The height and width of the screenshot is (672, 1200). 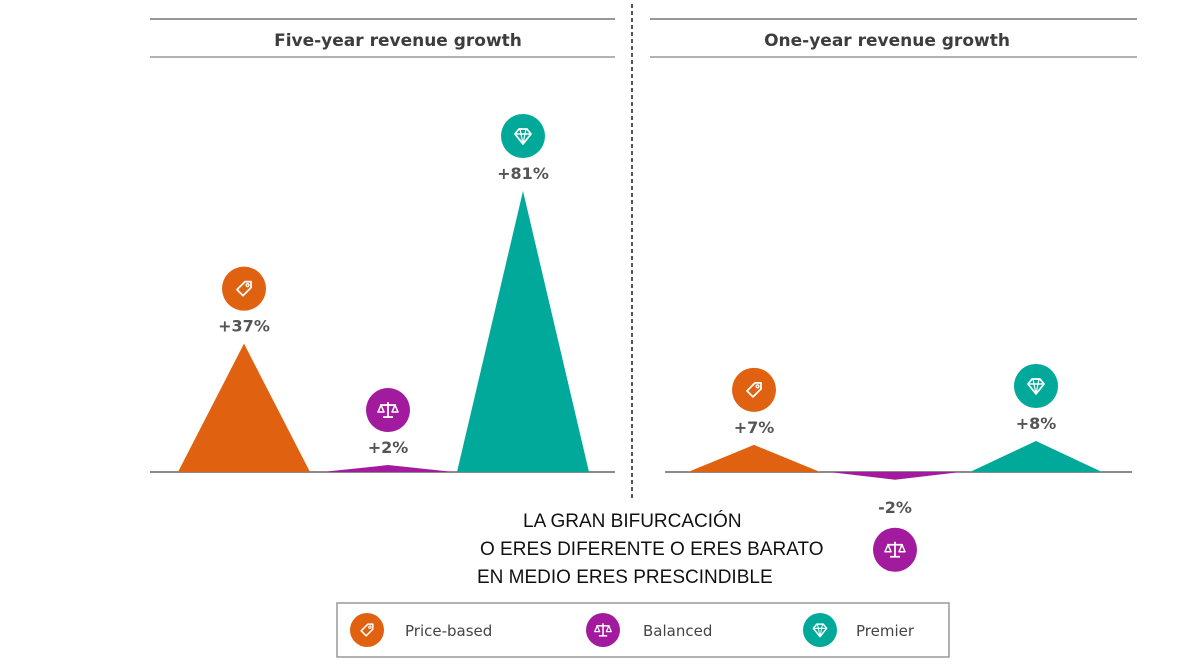 What do you see at coordinates (398, 41) in the screenshot?
I see `panel-title-five-year: Five-year revenue growth` at bounding box center [398, 41].